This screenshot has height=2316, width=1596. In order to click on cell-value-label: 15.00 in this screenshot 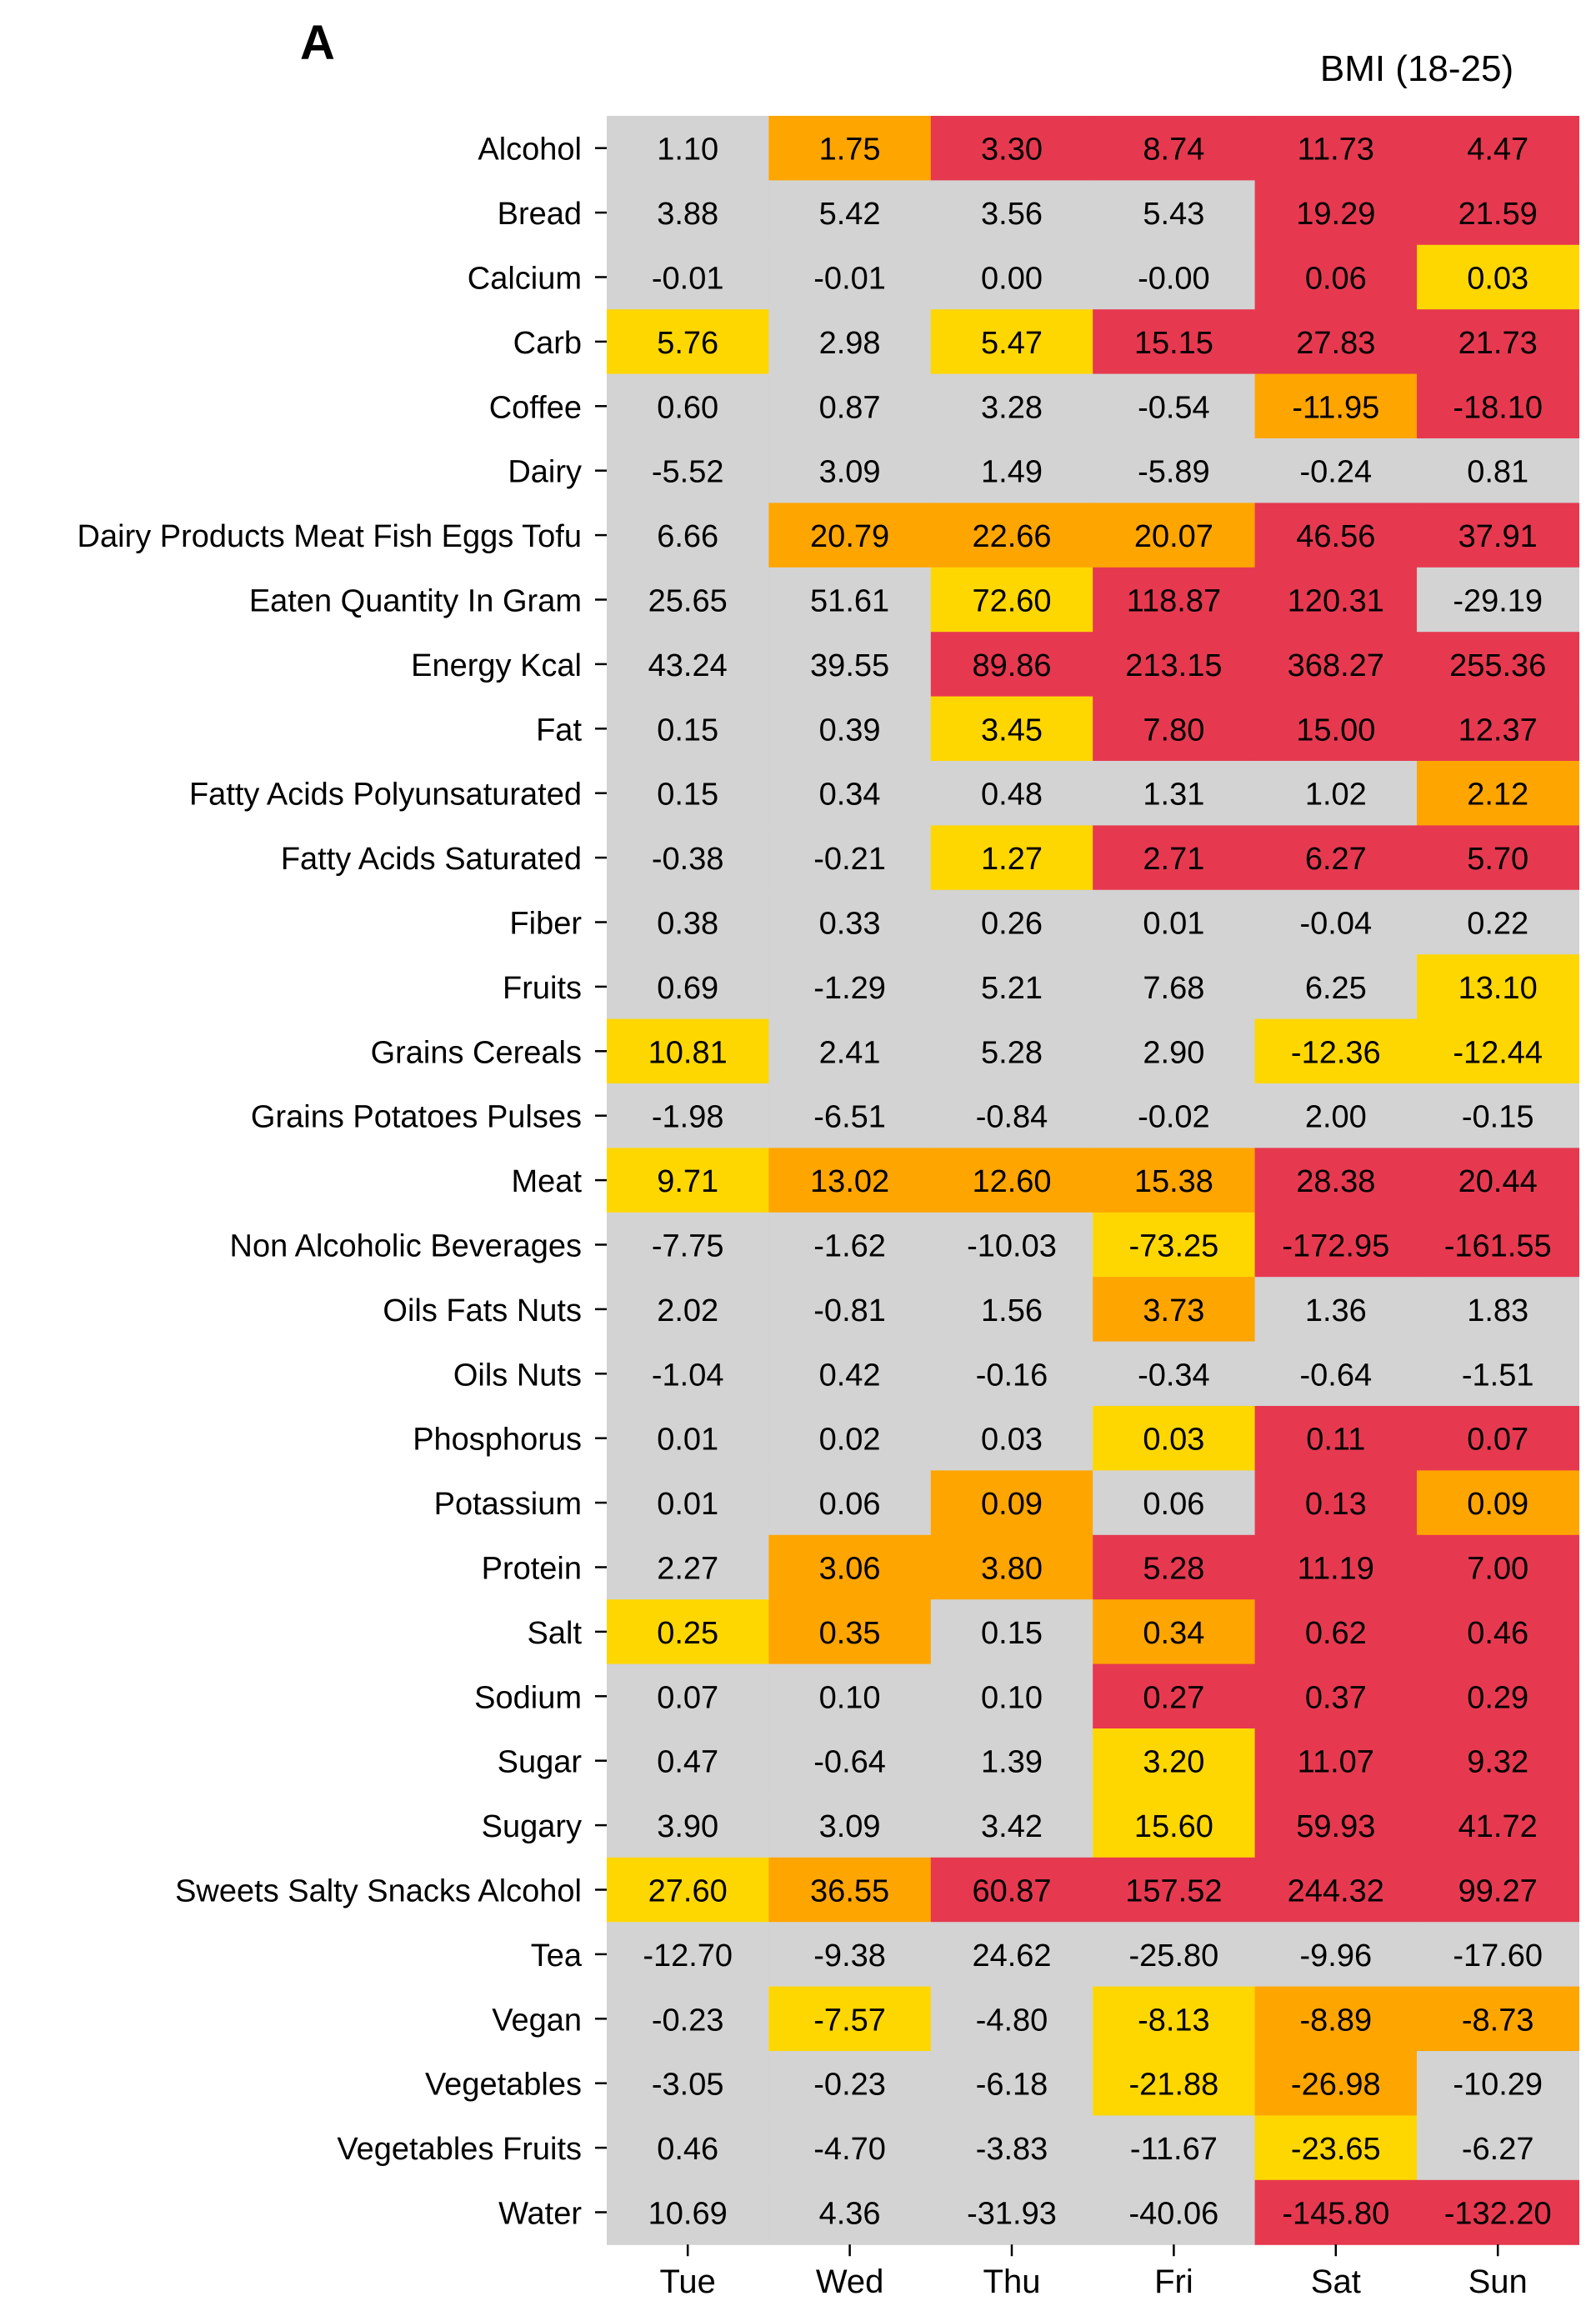, I will do `click(1335, 730)`.